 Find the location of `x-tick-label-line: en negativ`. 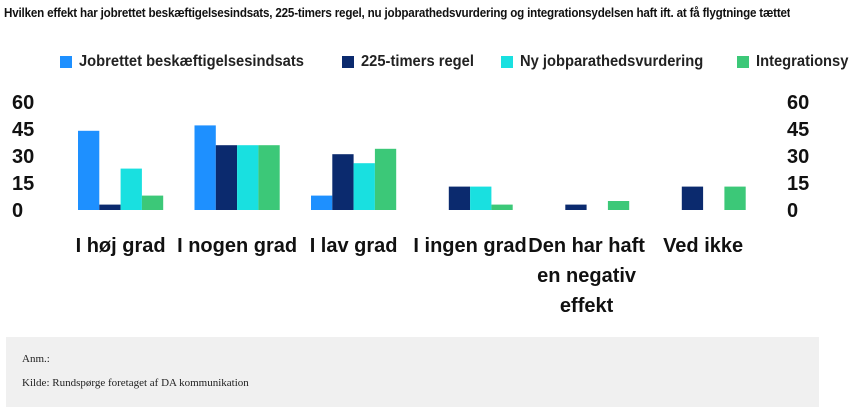

x-tick-label-line: en negativ is located at coordinates (587, 276).